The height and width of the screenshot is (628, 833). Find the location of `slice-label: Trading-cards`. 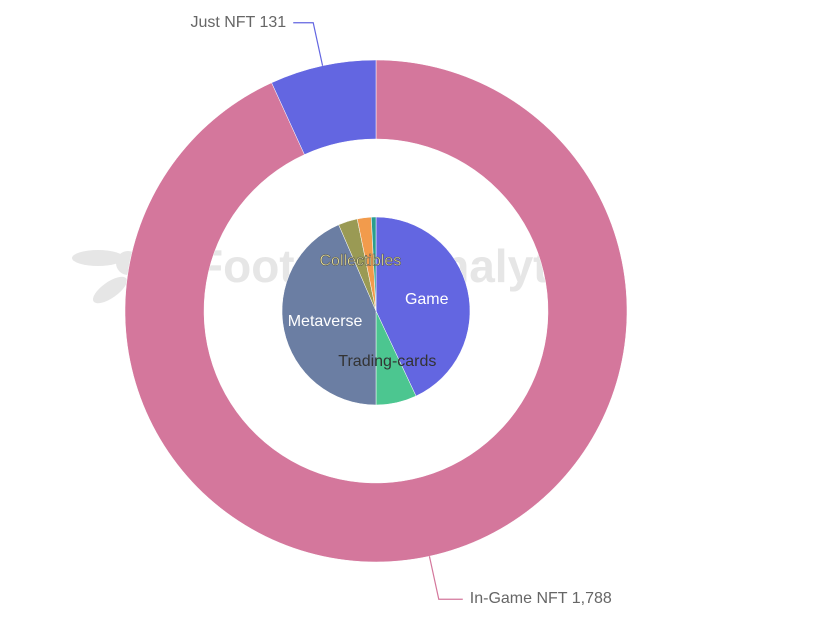

slice-label: Trading-cards is located at coordinates (387, 361).